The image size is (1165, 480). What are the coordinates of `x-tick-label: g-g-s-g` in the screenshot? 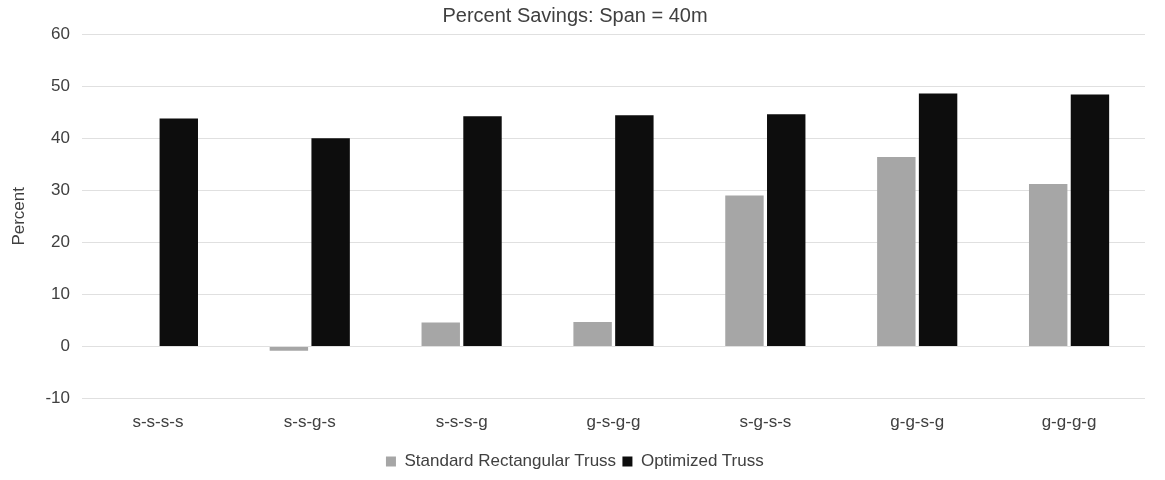 It's located at (917, 422).